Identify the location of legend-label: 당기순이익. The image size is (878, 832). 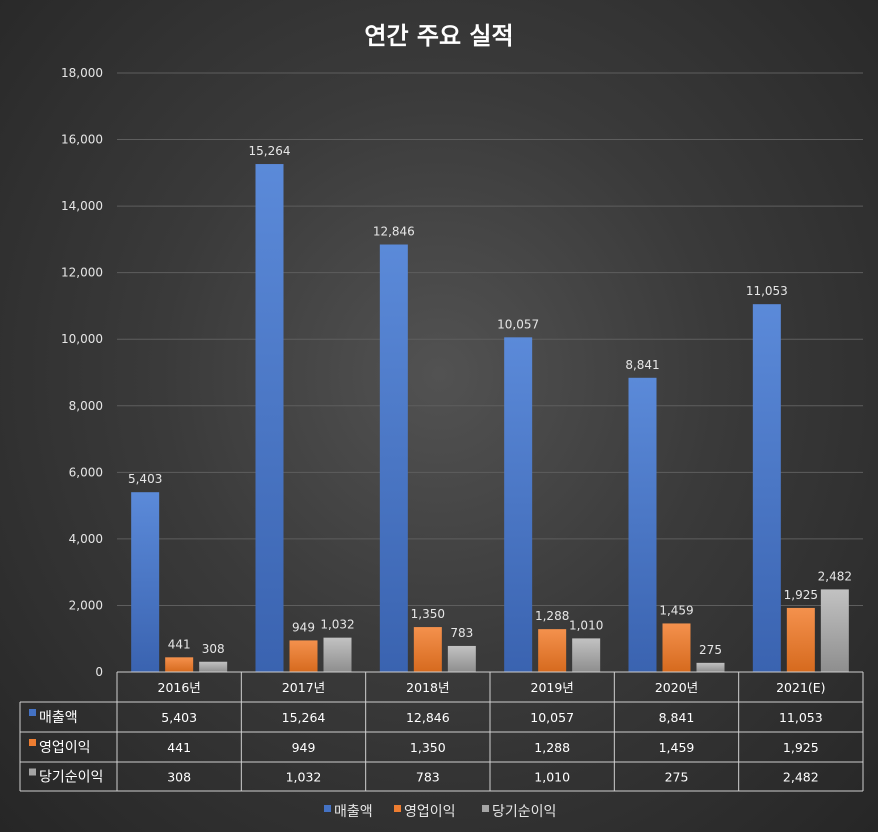
(524, 812).